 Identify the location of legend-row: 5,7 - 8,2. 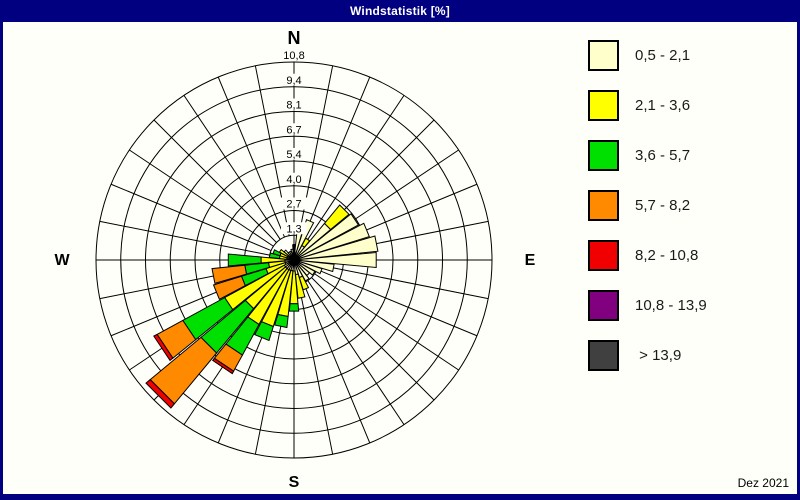
(639, 205).